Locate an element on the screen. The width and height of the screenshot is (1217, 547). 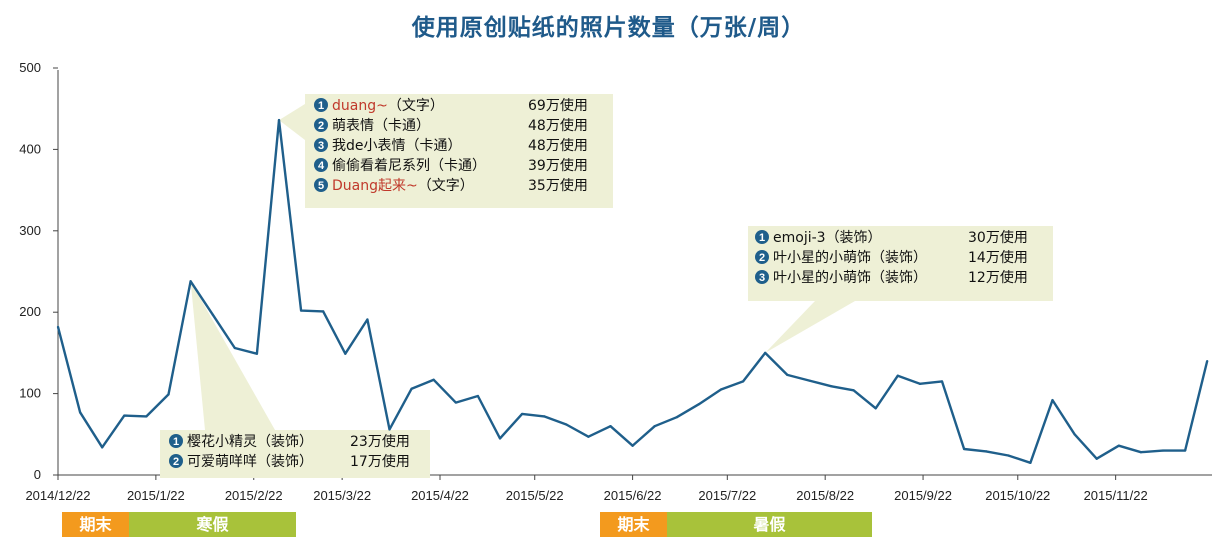
sticker-entry: 偷偷看着尼系列（卡通） is located at coordinates (409, 166).